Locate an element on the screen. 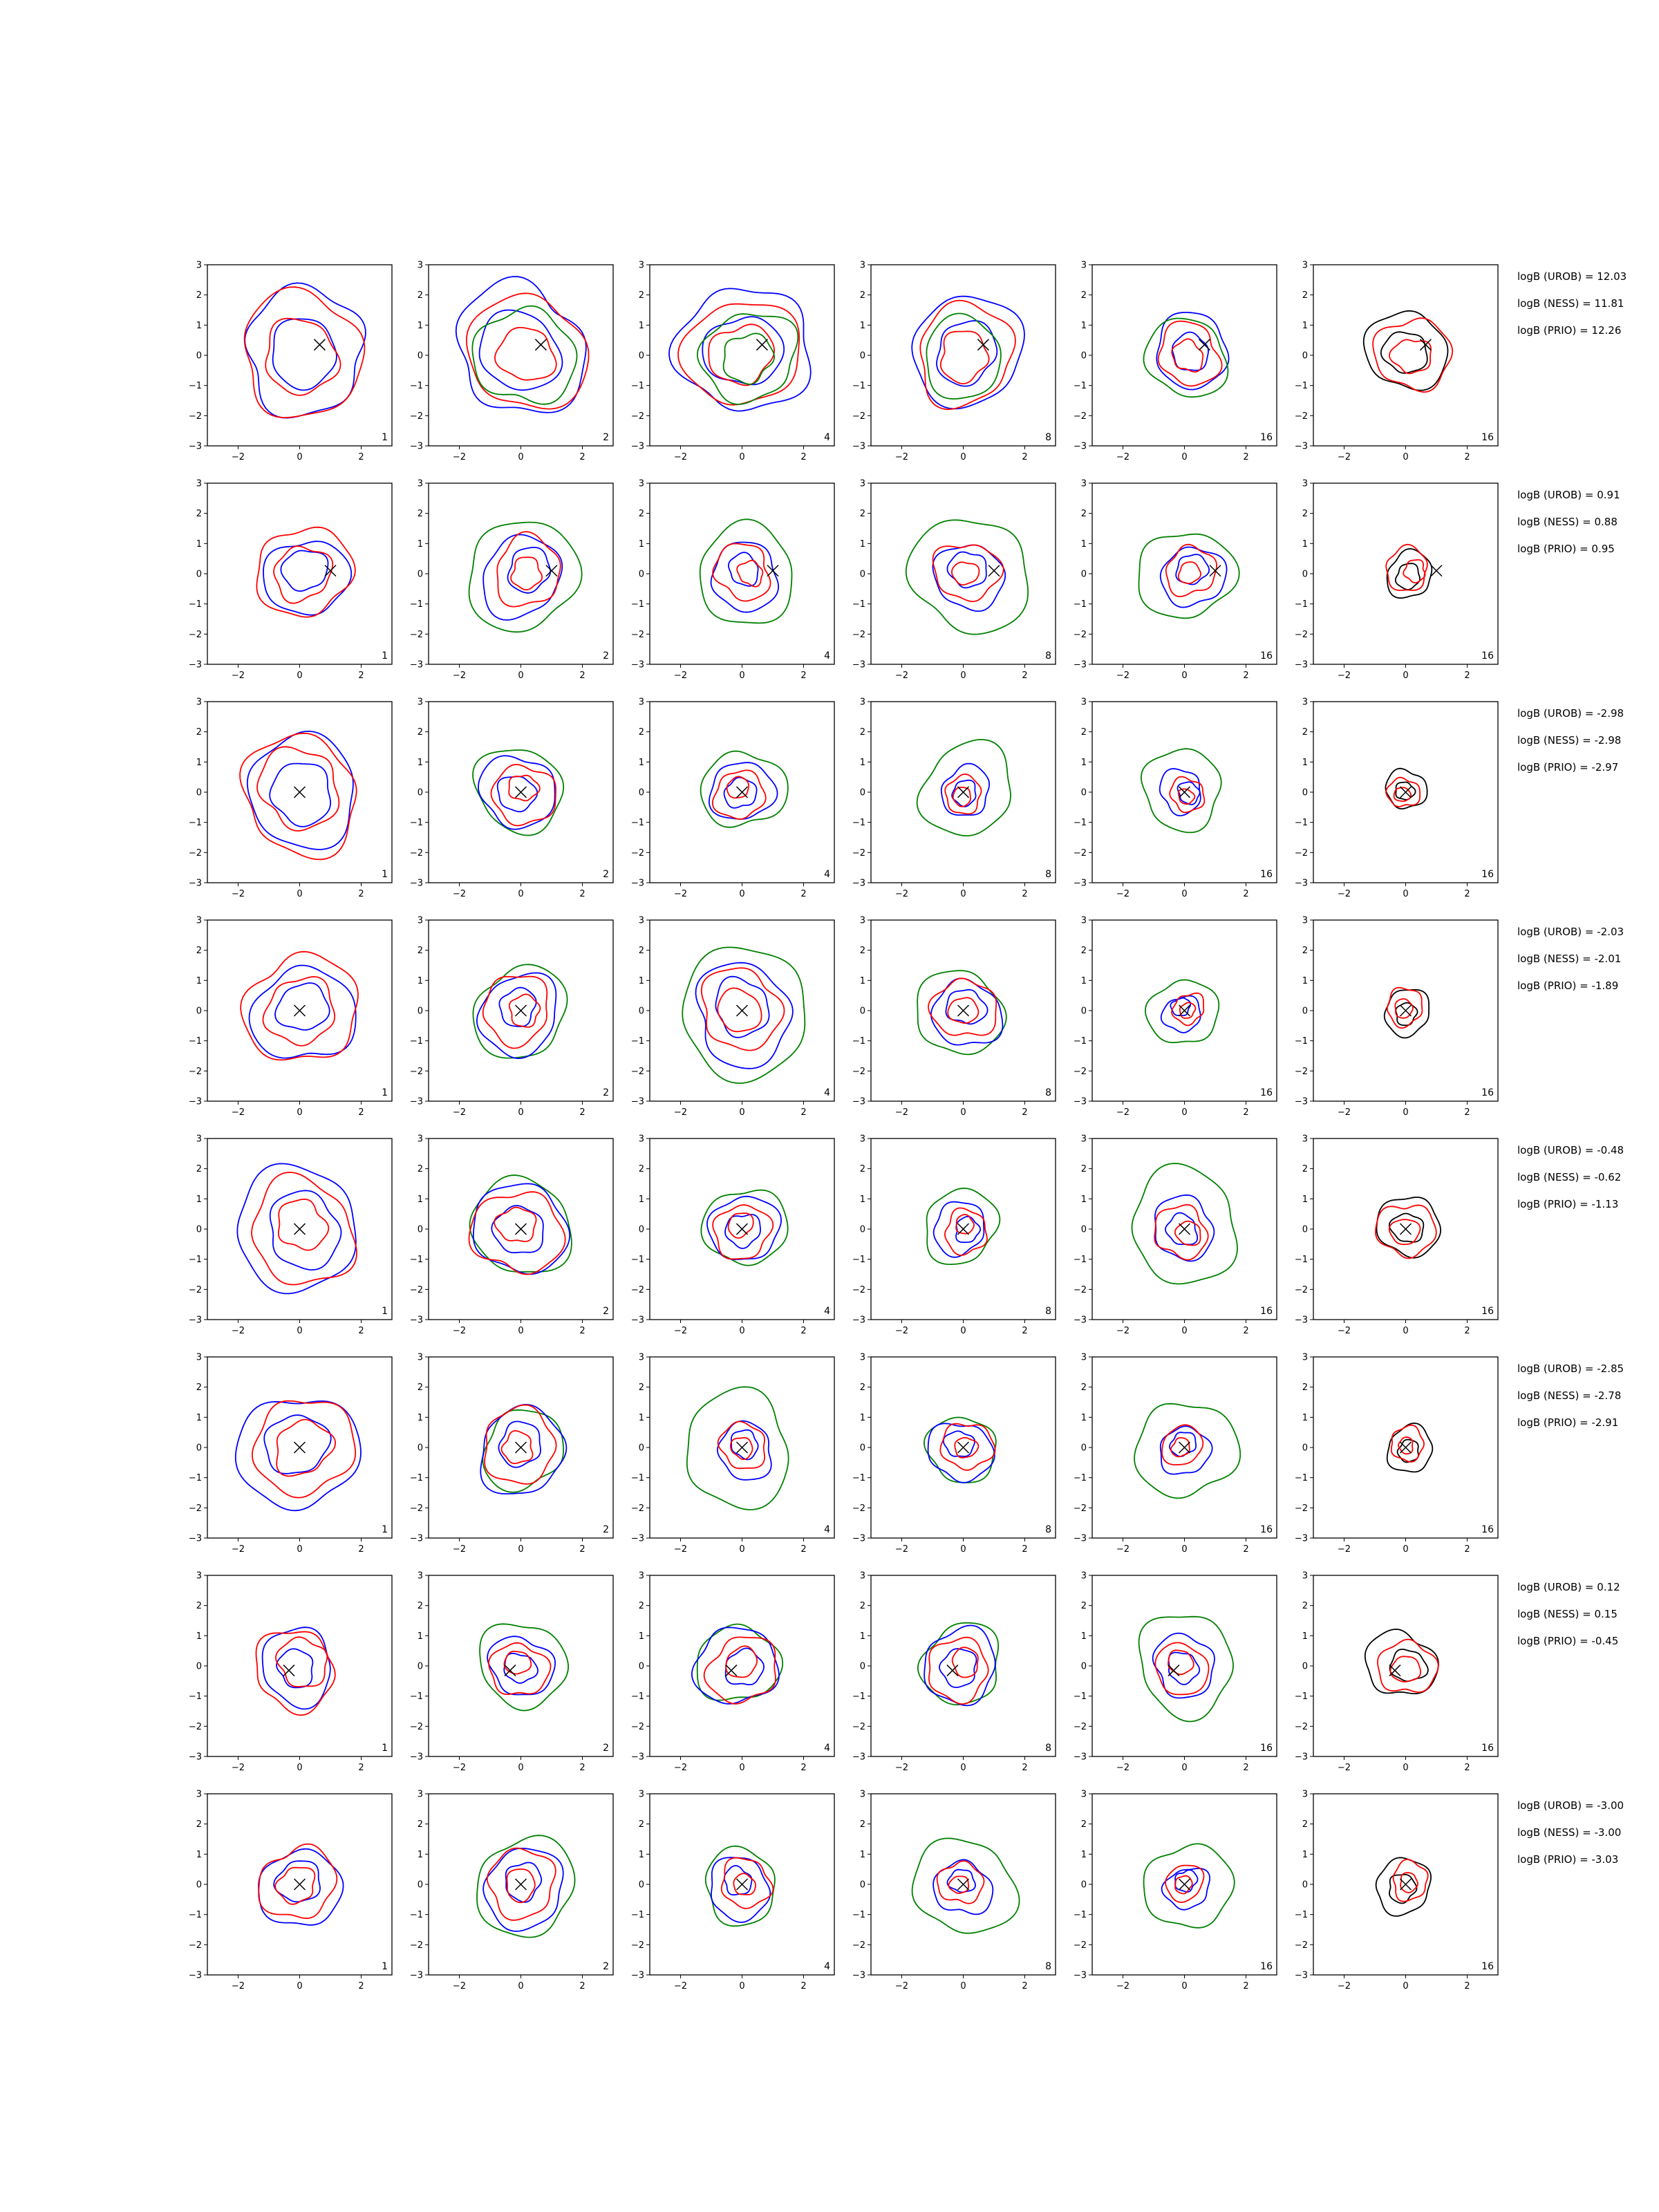  panel-r4-c3: −3 −2 −1 0 1 2 3 −2 0 2 4 is located at coordinates (733, 1017).